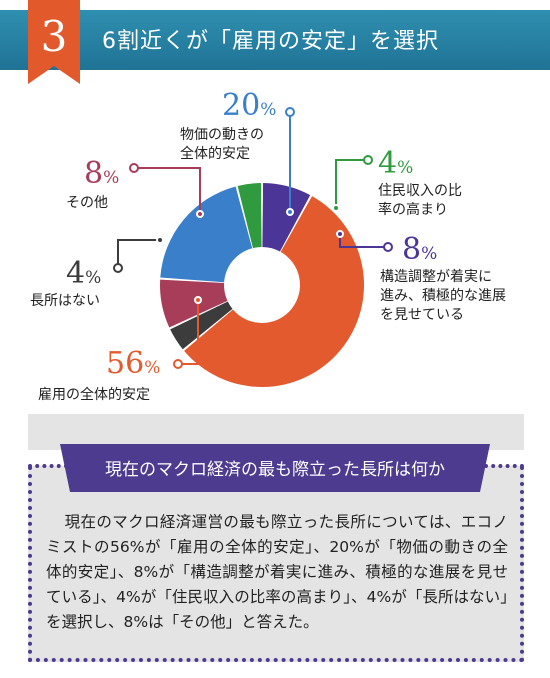 The height and width of the screenshot is (678, 550). What do you see at coordinates (48, 466) in the screenshot?
I see `panel-border-left-segment` at bounding box center [48, 466].